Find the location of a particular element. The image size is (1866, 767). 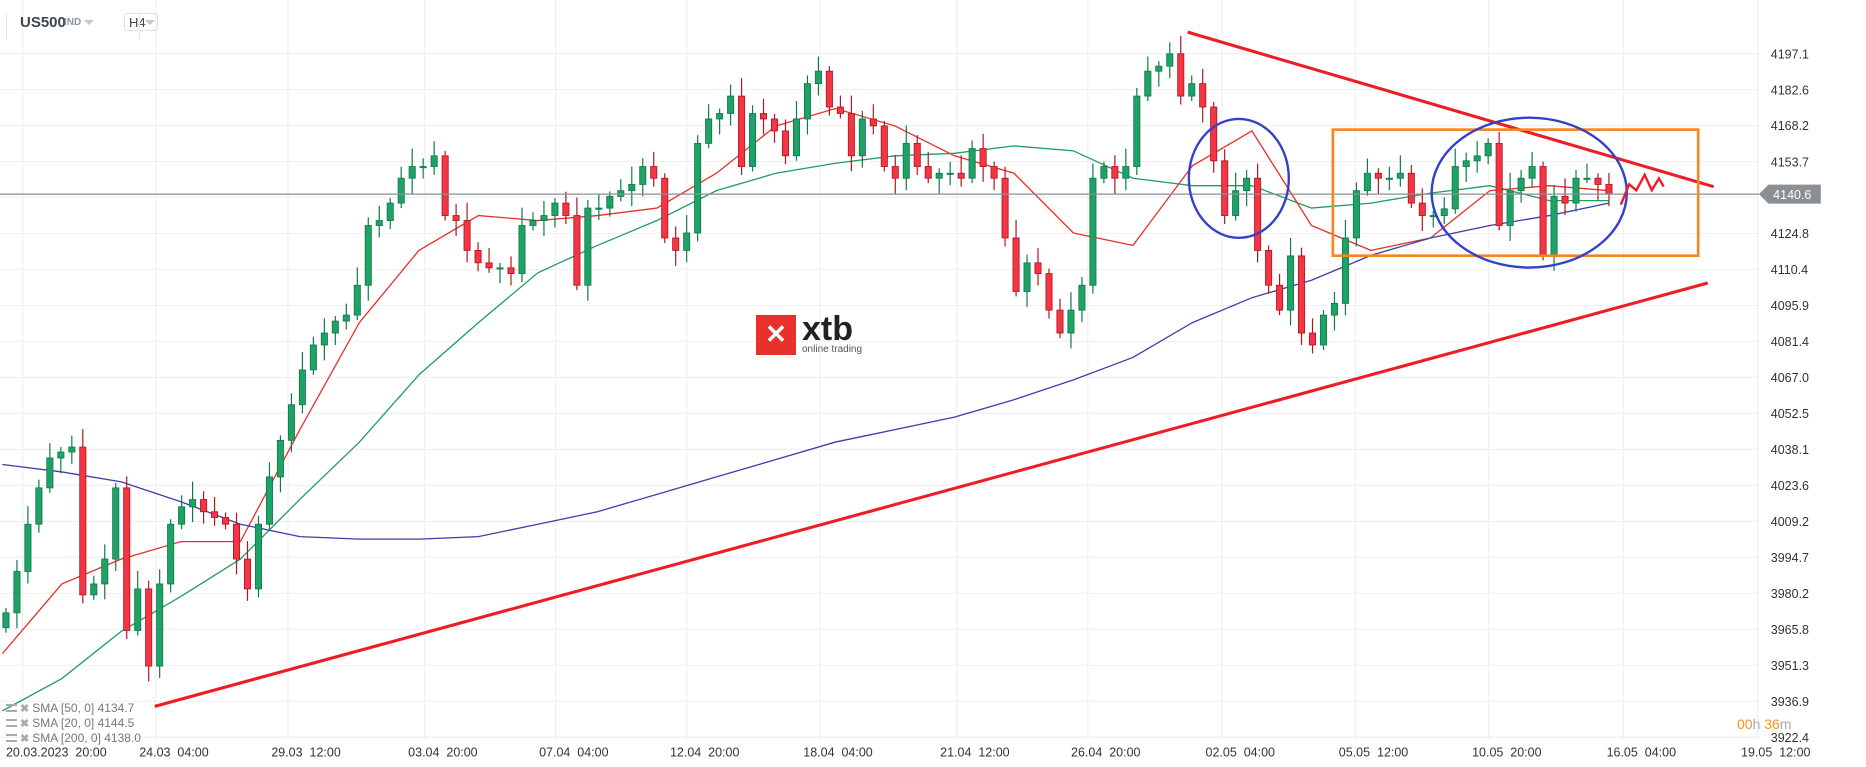

legend-sma200: ✖ SMA [200, 0] 4138.0 is located at coordinates (73, 738).